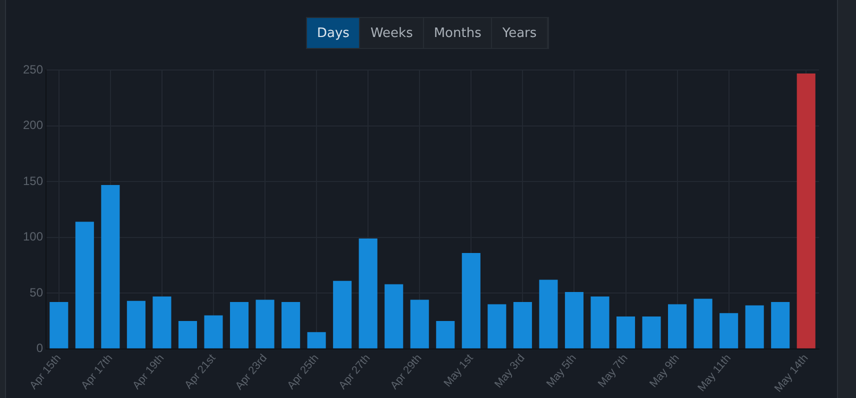 Image resolution: width=856 pixels, height=398 pixels. What do you see at coordinates (303, 372) in the screenshot?
I see `x-tick-label: Apr 25th` at bounding box center [303, 372].